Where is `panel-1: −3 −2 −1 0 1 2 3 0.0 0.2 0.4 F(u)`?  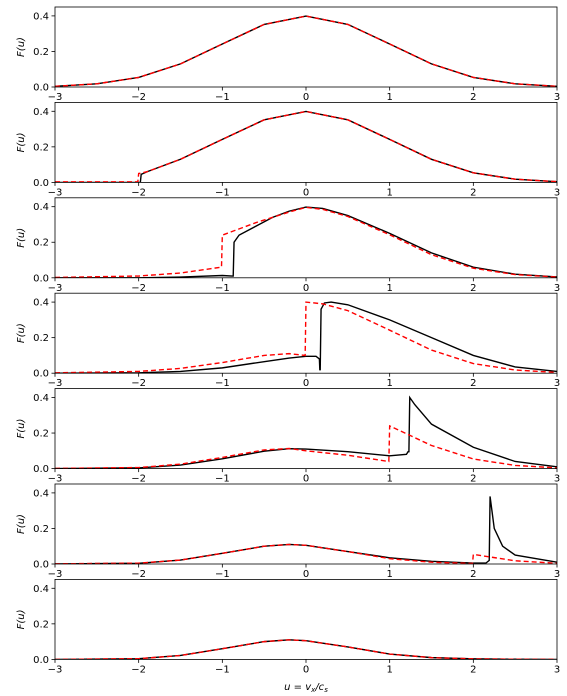
panel-1: −3 −2 −1 0 1 2 3 0.0 0.2 0.4 F(u) is located at coordinates (288, 54).